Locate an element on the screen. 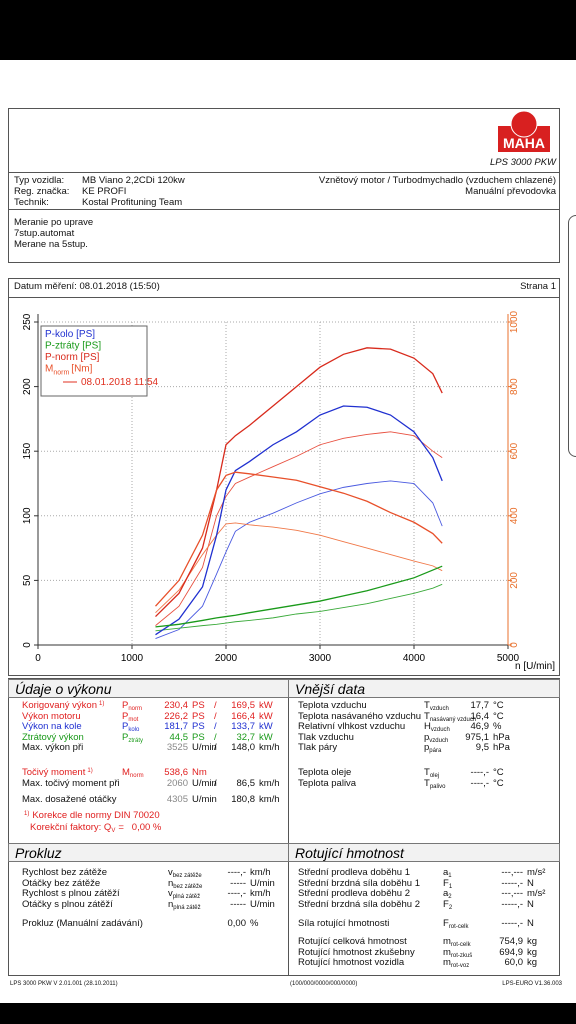  row-label: Relativní vlhkost vzduchu is located at coordinates (352, 726).